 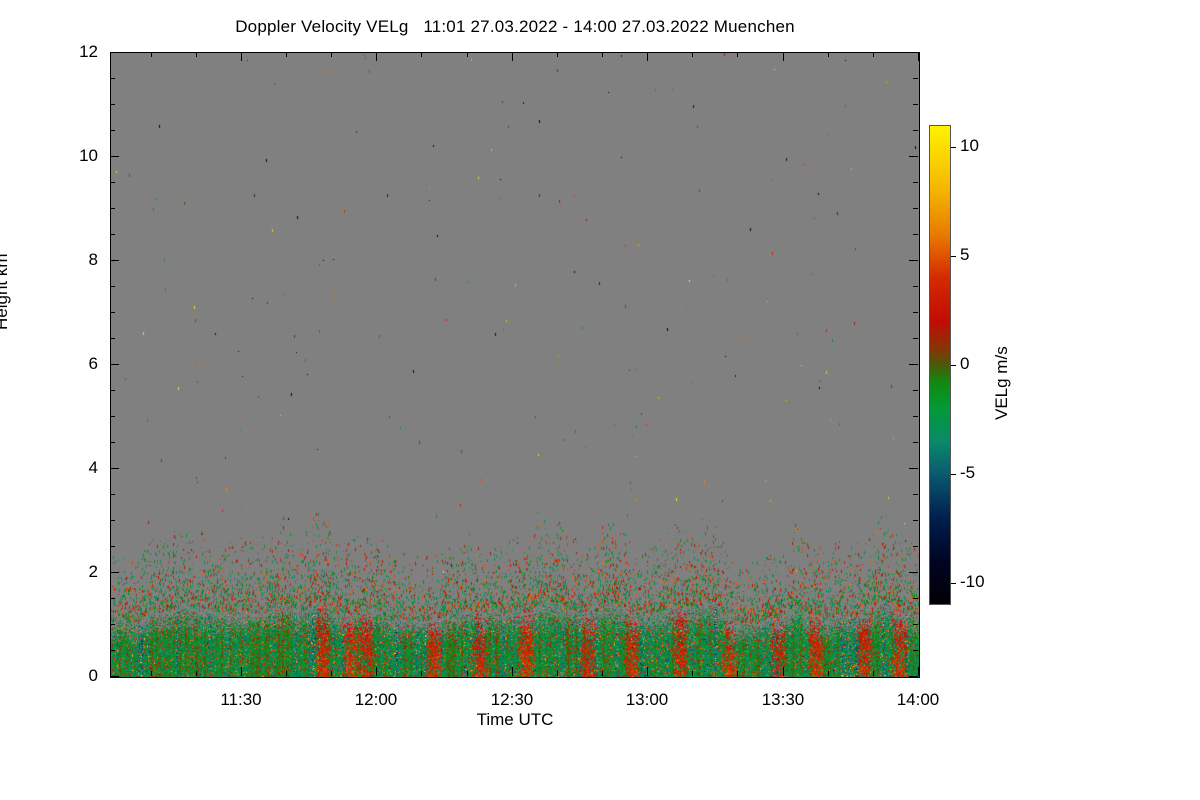 What do you see at coordinates (93, 467) in the screenshot?
I see `y-tick-label: 4` at bounding box center [93, 467].